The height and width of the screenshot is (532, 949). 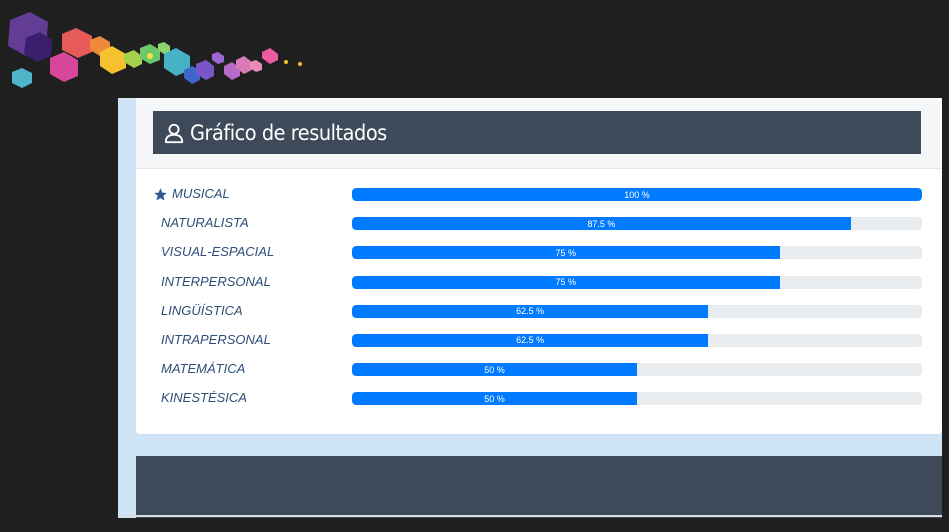 I want to click on result-label-text: LINGÜÍSTICA, so click(x=202, y=311).